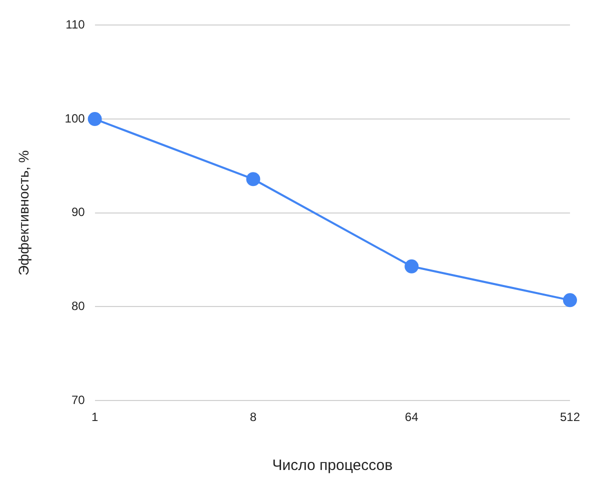  What do you see at coordinates (78, 399) in the screenshot?
I see `y-tick-label: 70` at bounding box center [78, 399].